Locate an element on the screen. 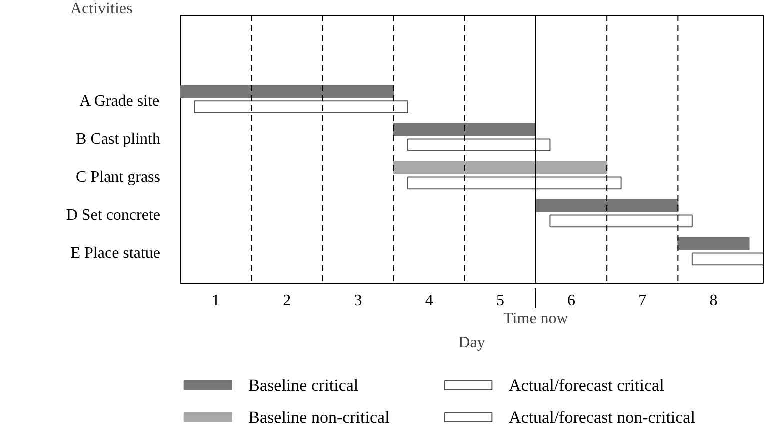  x-tick-label: 7 is located at coordinates (642, 301).